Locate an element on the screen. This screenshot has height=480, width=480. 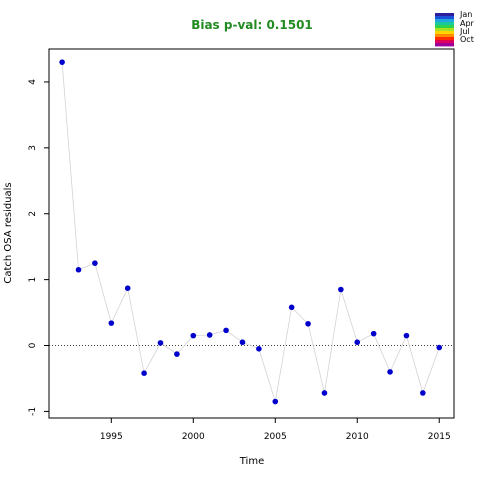
y-axis: -1 0 1 2 3 4 is located at coordinates (38, 247).